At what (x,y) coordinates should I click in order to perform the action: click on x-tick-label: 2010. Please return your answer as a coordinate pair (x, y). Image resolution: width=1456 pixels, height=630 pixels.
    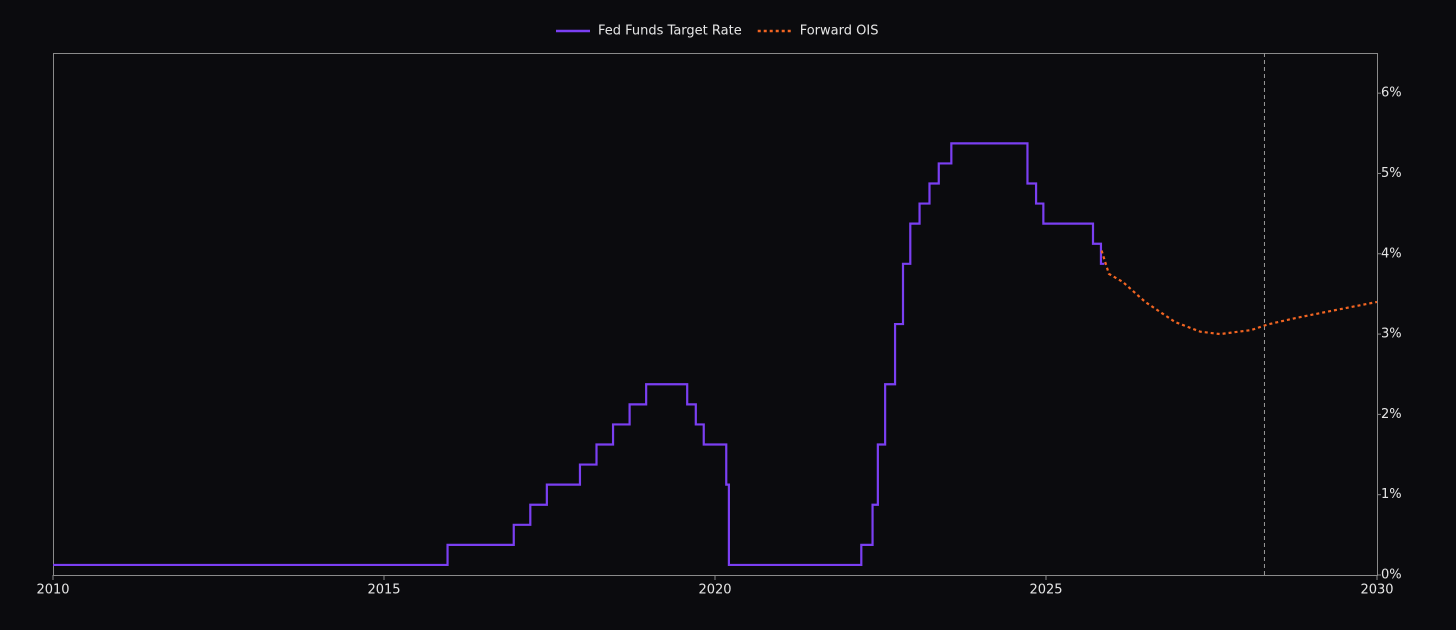
    Looking at the image, I should click on (52, 590).